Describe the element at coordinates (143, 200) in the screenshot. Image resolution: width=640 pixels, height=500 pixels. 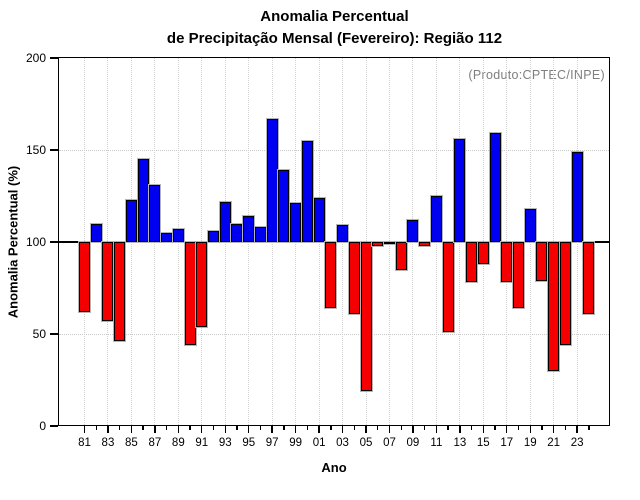
I see `bar-1986` at that location.